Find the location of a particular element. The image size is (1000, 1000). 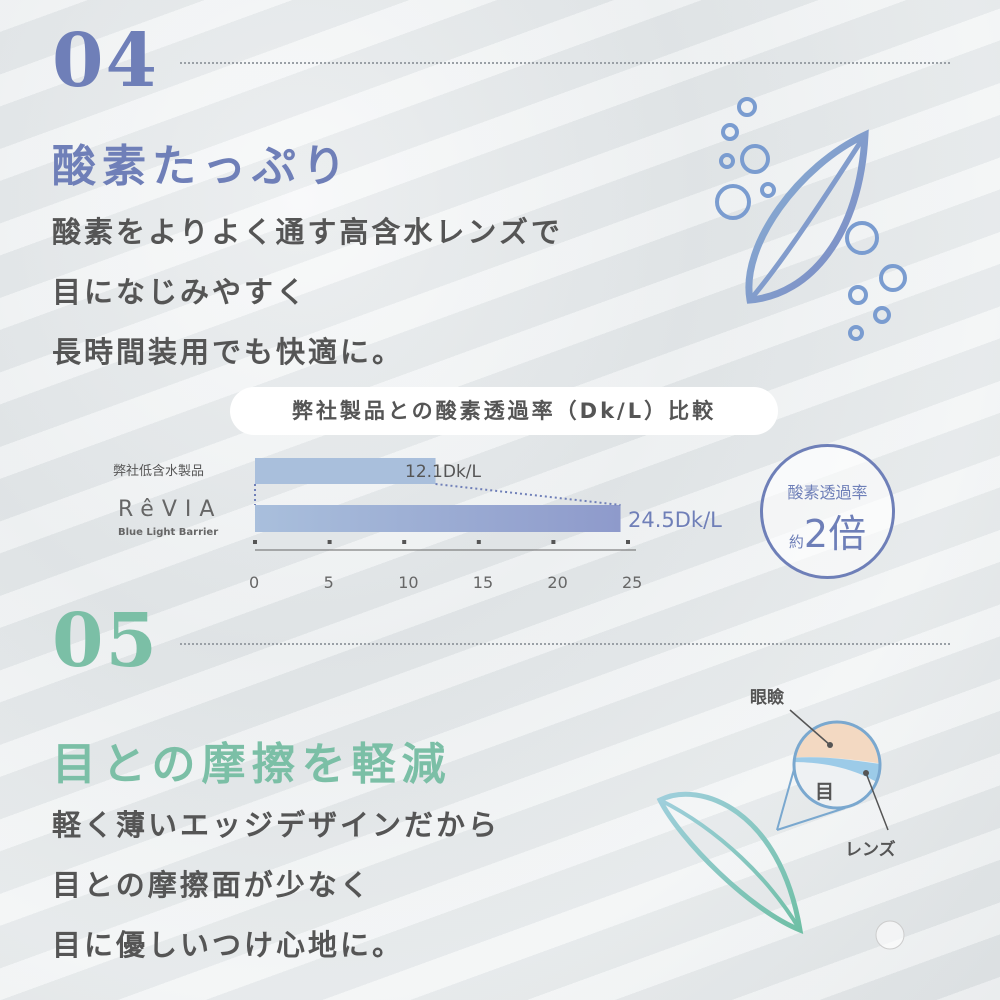

body-line: 目に優しいつけ心地に。 is located at coordinates (228, 945).